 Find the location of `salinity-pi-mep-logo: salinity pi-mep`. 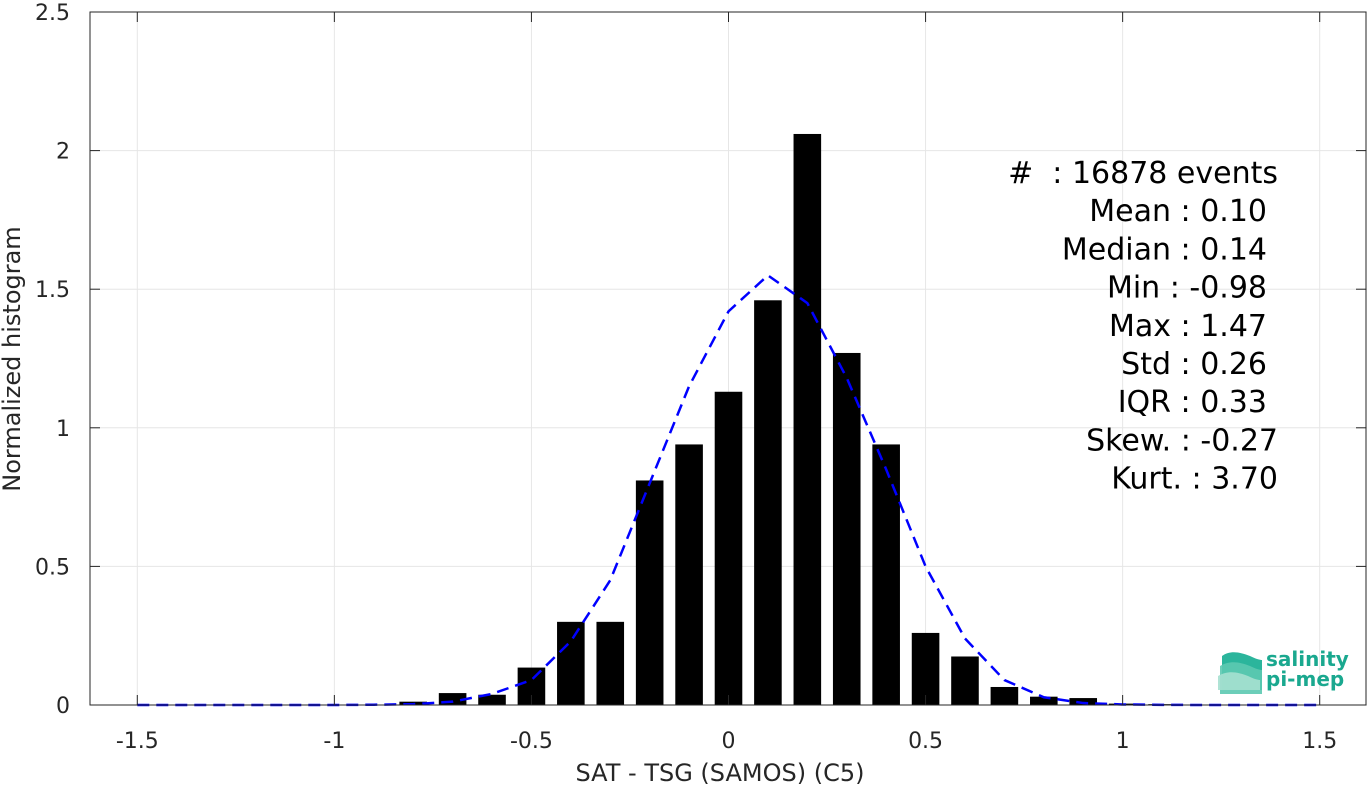

salinity-pi-mep-logo: salinity pi-mep is located at coordinates (1283, 670).